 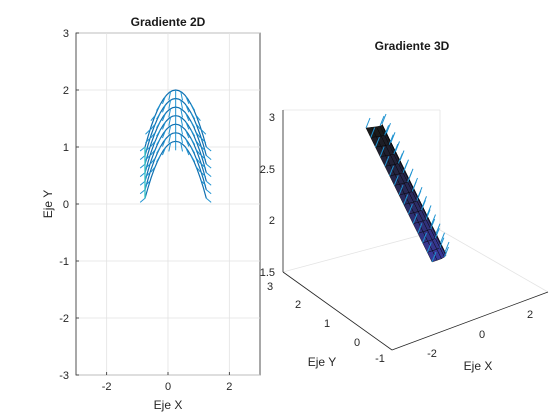 I want to click on chart-title: Gradiente 2D, so click(x=168, y=22).